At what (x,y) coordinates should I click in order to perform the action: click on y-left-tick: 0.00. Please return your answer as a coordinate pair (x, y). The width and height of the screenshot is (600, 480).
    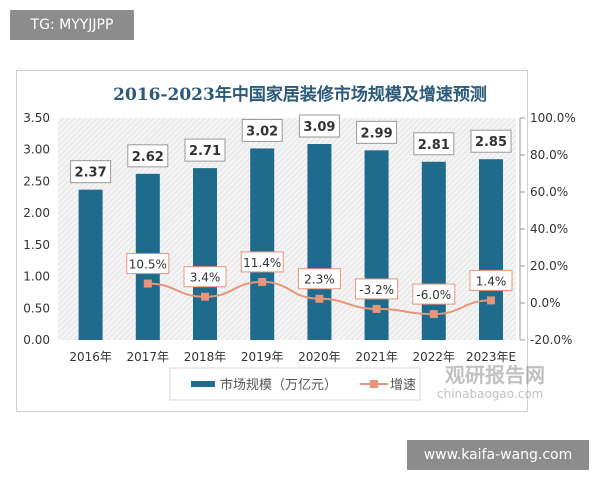
    Looking at the image, I should click on (36, 340).